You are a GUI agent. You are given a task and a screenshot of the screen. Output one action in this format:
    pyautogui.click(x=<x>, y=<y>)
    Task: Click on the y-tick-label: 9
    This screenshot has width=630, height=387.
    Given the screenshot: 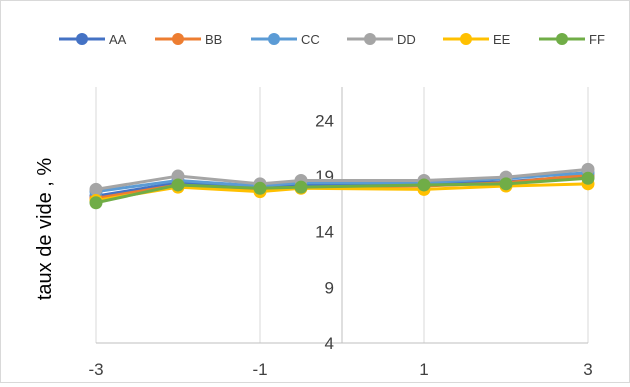 What is the action you would take?
    pyautogui.click(x=329, y=287)
    